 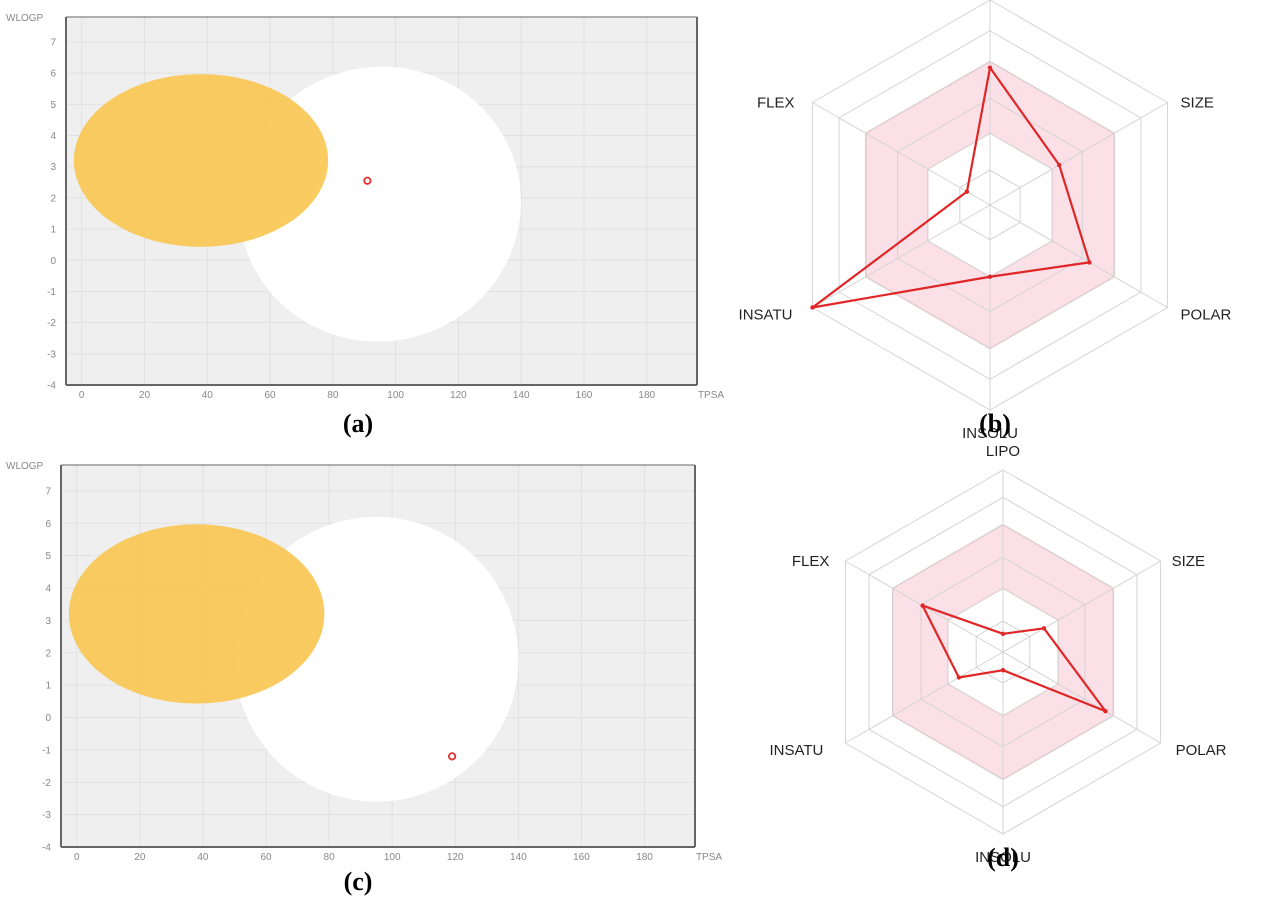 I want to click on panel-a-label: (a), so click(x=358, y=423).